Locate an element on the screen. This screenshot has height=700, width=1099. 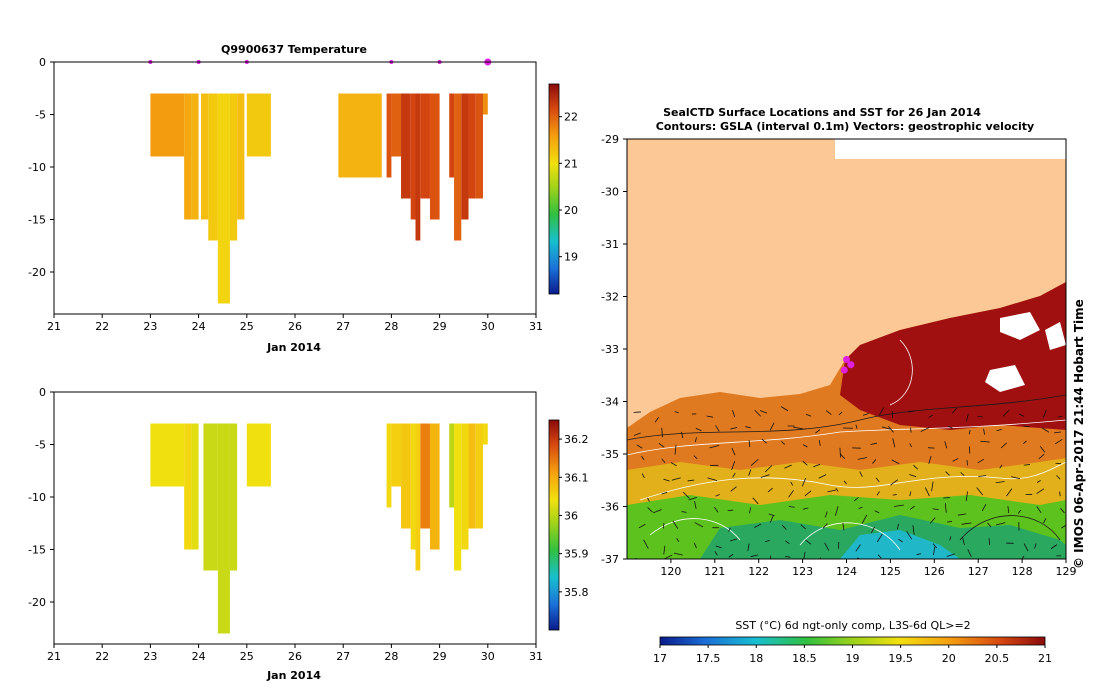
map-colorbar-tick-label: 18.5 is located at coordinates (804, 658).